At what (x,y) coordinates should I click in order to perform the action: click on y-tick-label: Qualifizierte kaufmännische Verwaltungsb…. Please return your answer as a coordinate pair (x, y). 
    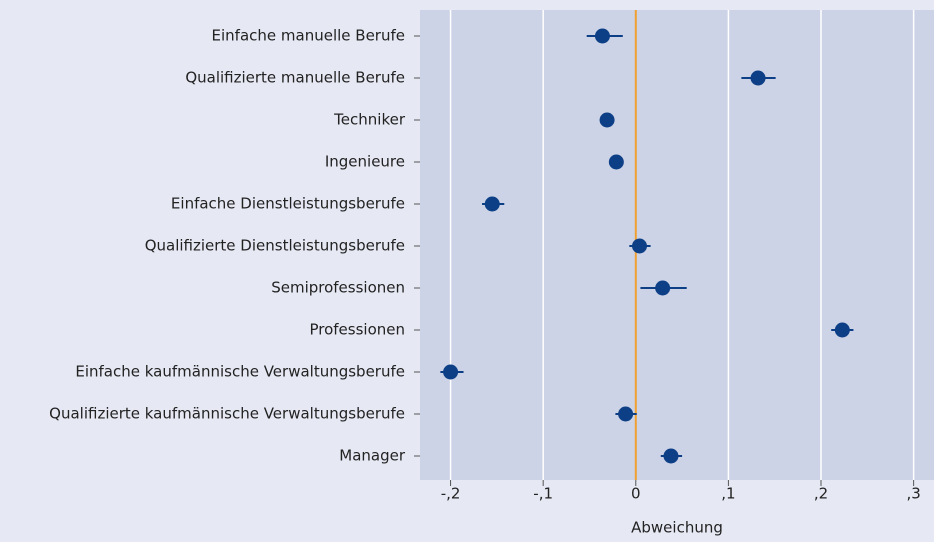
    Looking at the image, I should click on (227, 414).